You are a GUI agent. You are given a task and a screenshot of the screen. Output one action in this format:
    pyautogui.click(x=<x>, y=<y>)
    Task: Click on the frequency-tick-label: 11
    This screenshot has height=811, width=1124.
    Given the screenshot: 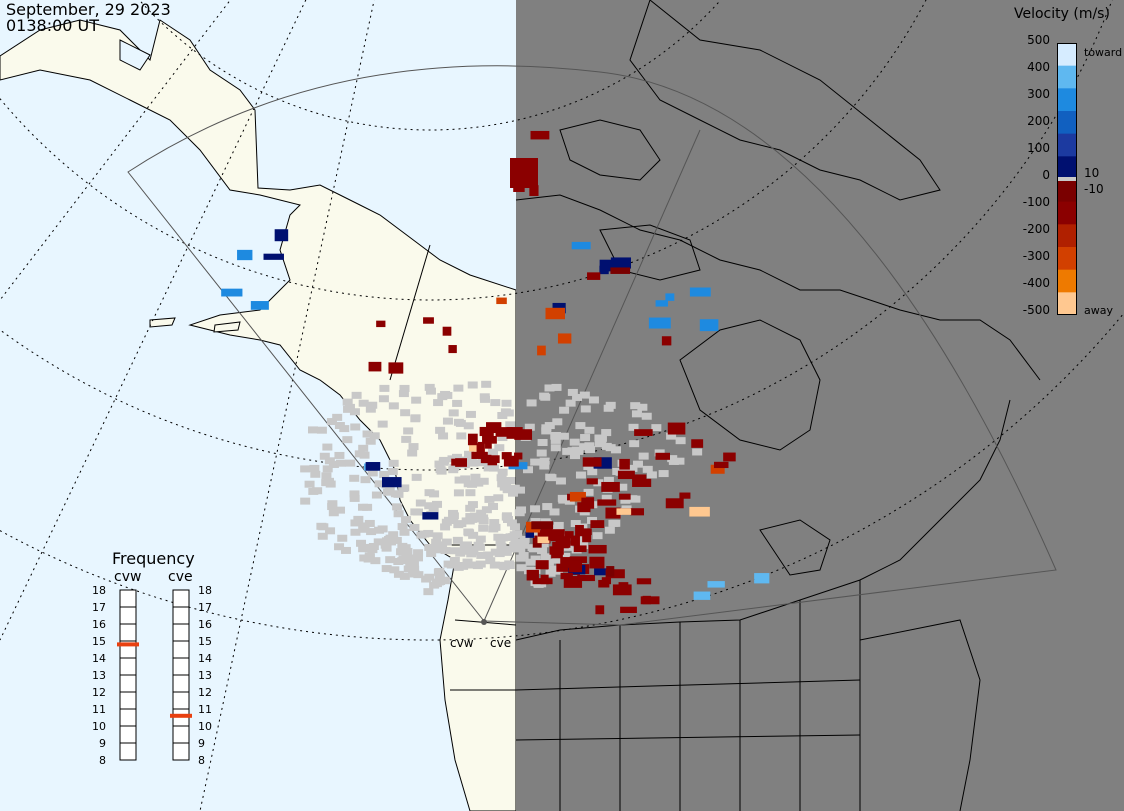 What is the action you would take?
    pyautogui.click(x=99, y=709)
    